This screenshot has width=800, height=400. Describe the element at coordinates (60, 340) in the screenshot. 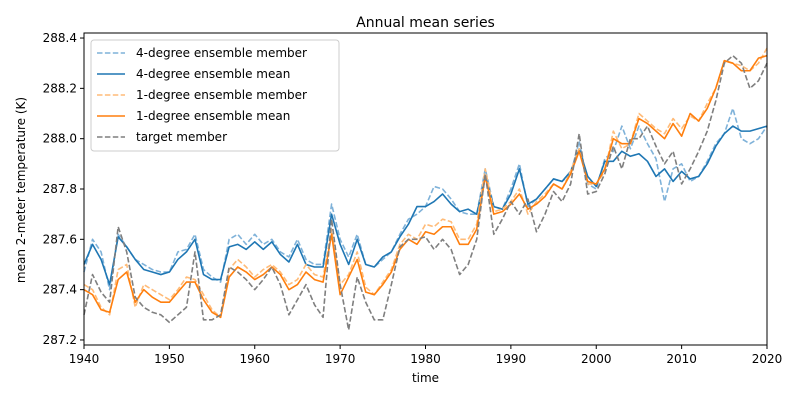

I see `y-tick-label: 287.2` at that location.